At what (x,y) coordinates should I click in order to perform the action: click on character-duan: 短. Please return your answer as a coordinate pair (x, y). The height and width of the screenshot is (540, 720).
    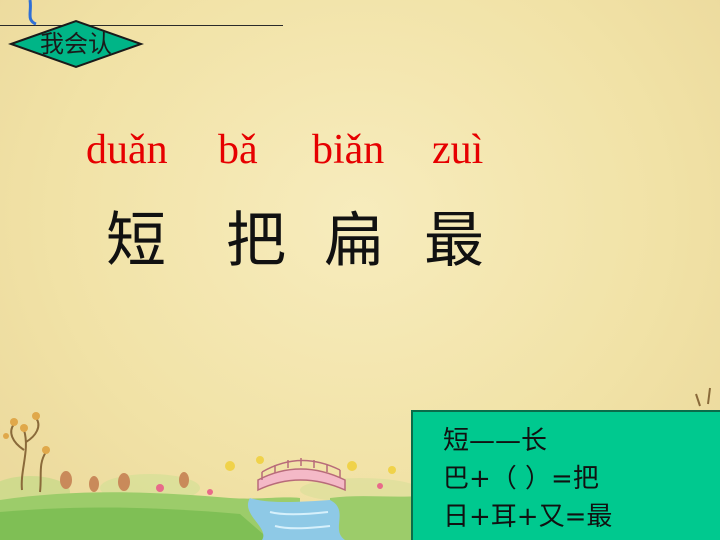
    Looking at the image, I should click on (136, 241).